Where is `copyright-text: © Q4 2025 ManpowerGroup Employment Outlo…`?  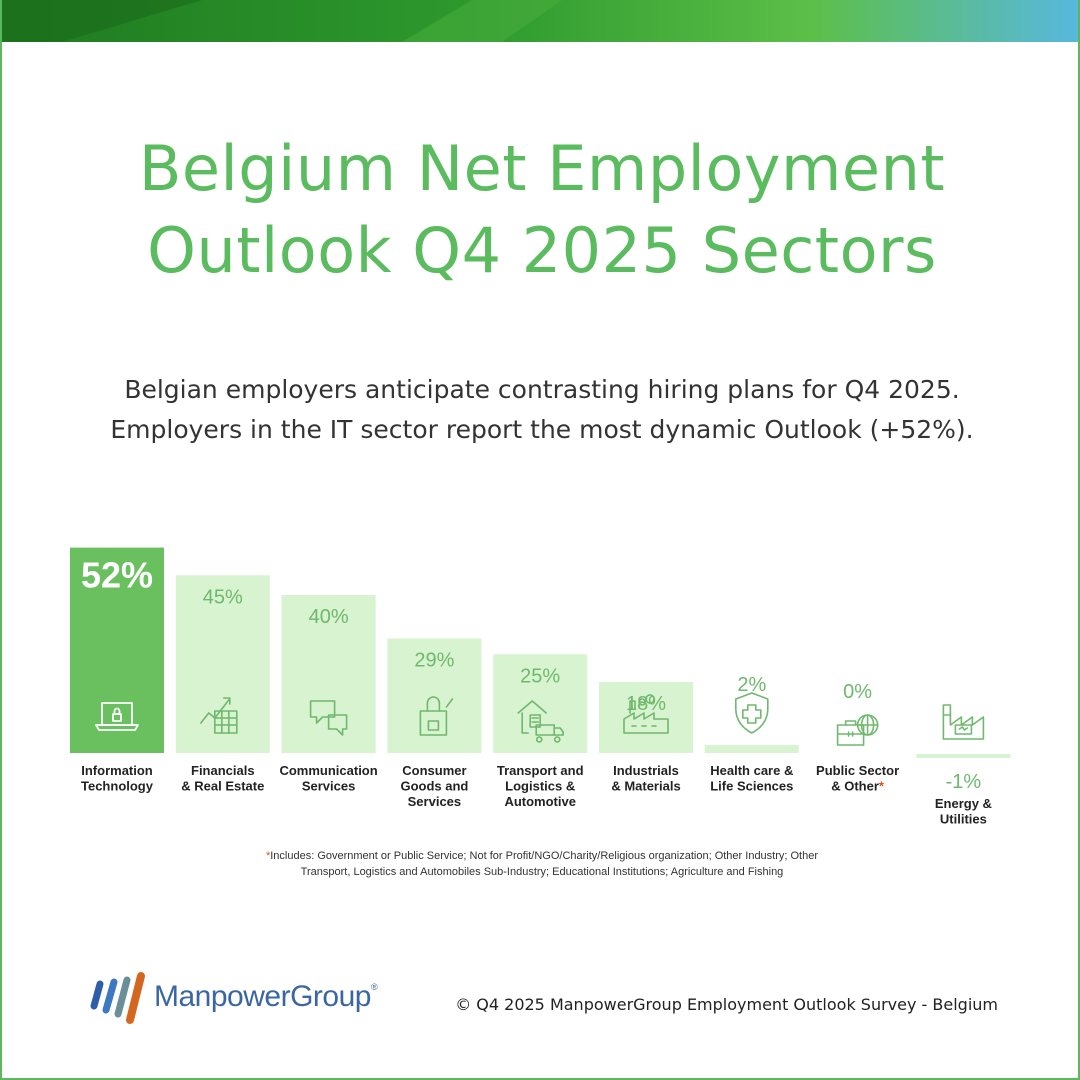
copyright-text: © Q4 2025 ManpowerGroup Employment Outlo… is located at coordinates (726, 1004).